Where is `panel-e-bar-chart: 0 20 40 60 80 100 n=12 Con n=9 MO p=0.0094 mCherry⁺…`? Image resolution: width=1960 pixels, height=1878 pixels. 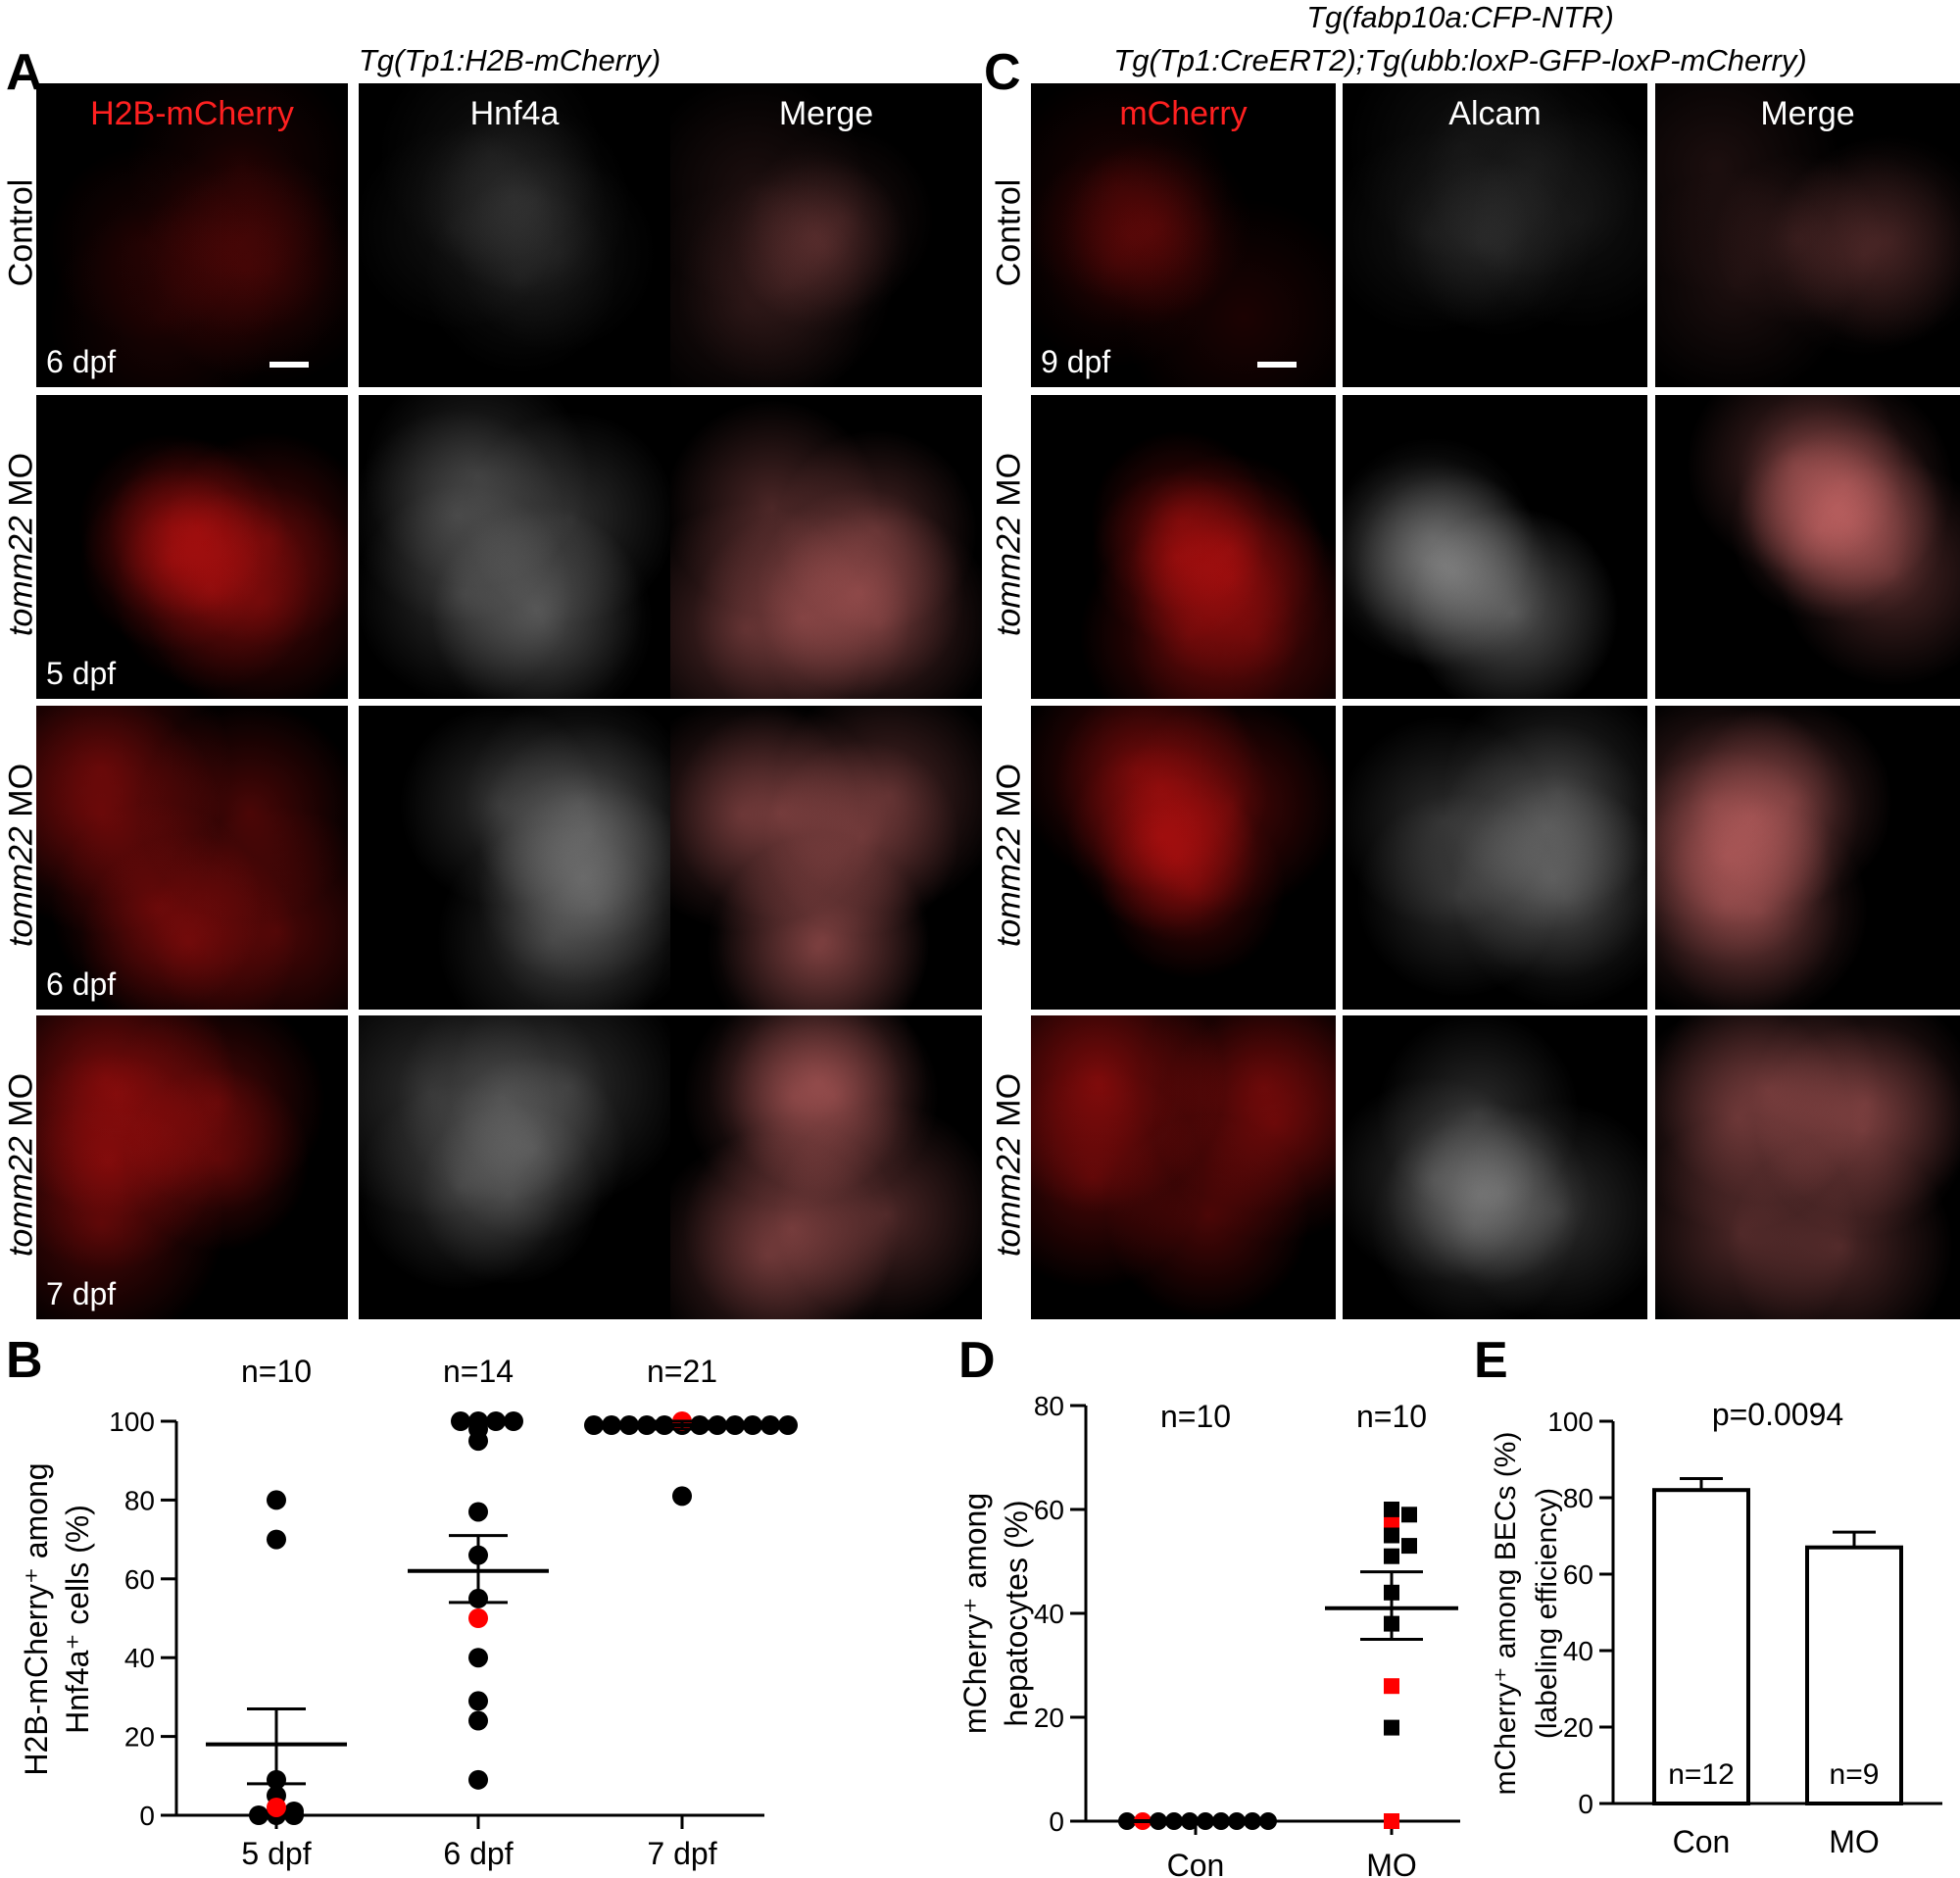
panel-e-bar-chart: 0 20 40 60 80 100 n=12 Con n=9 MO p=0.0094 mCherry⁺… is located at coordinates (1716, 1628).